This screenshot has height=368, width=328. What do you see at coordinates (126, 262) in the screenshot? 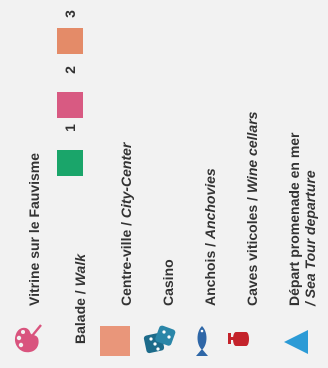
I see `centre-label: Centre-ville /` at bounding box center [126, 262].